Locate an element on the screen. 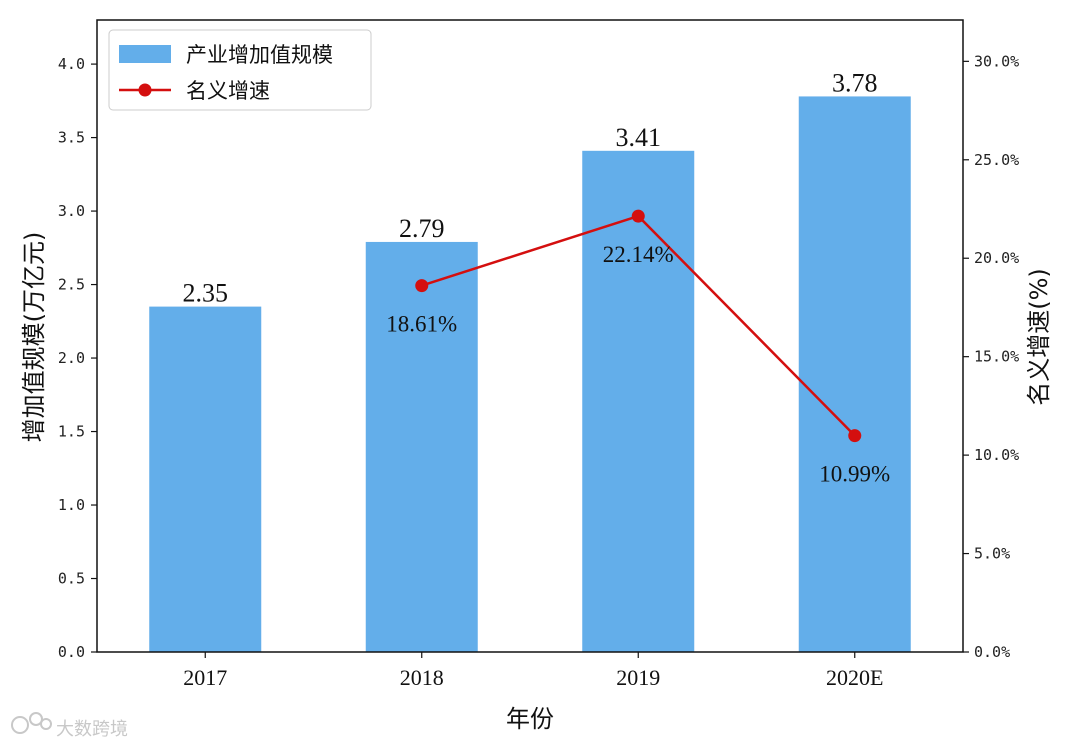 Image resolution: width=1080 pixels, height=749 pixels. legend-line-marker is located at coordinates (145, 90).